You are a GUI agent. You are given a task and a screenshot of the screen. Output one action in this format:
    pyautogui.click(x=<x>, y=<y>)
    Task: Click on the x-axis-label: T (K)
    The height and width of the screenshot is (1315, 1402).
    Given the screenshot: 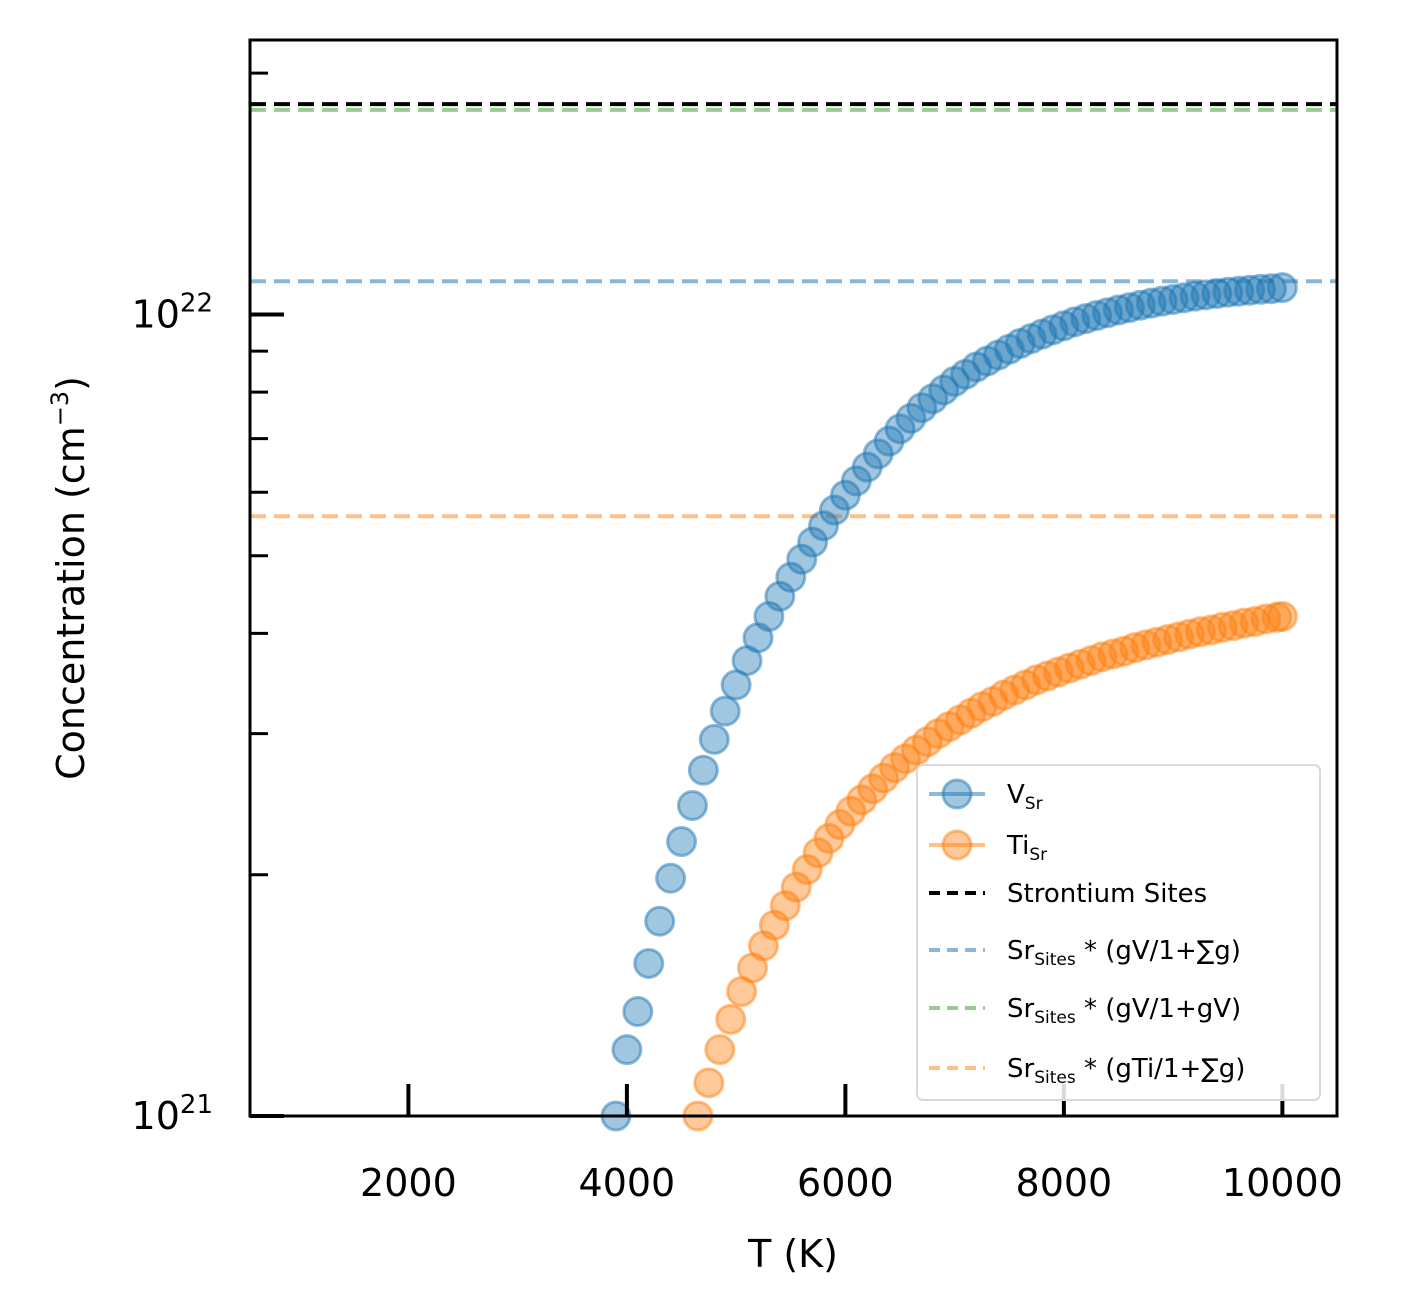 What is the action you would take?
    pyautogui.click(x=792, y=1254)
    